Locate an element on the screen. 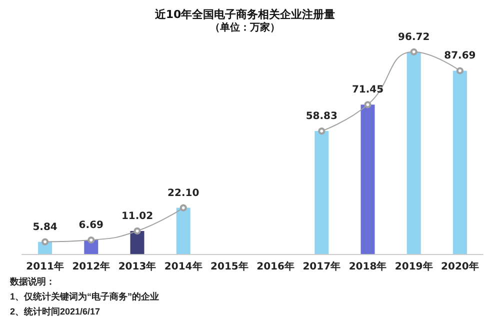 The image size is (499, 323). data-label: 5.84 is located at coordinates (45, 227).